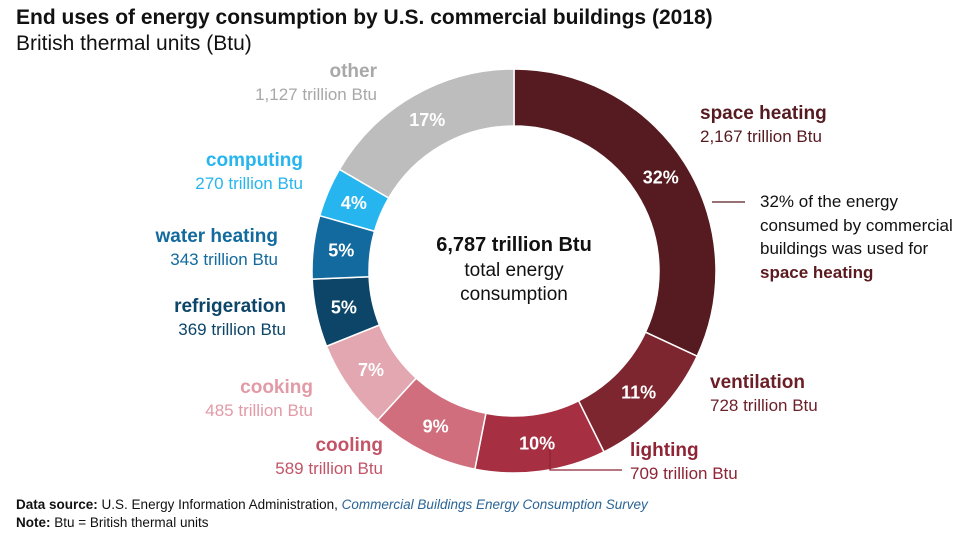  What do you see at coordinates (134, 43) in the screenshot?
I see `chart-subtitle: British thermal units (Btu)` at bounding box center [134, 43].